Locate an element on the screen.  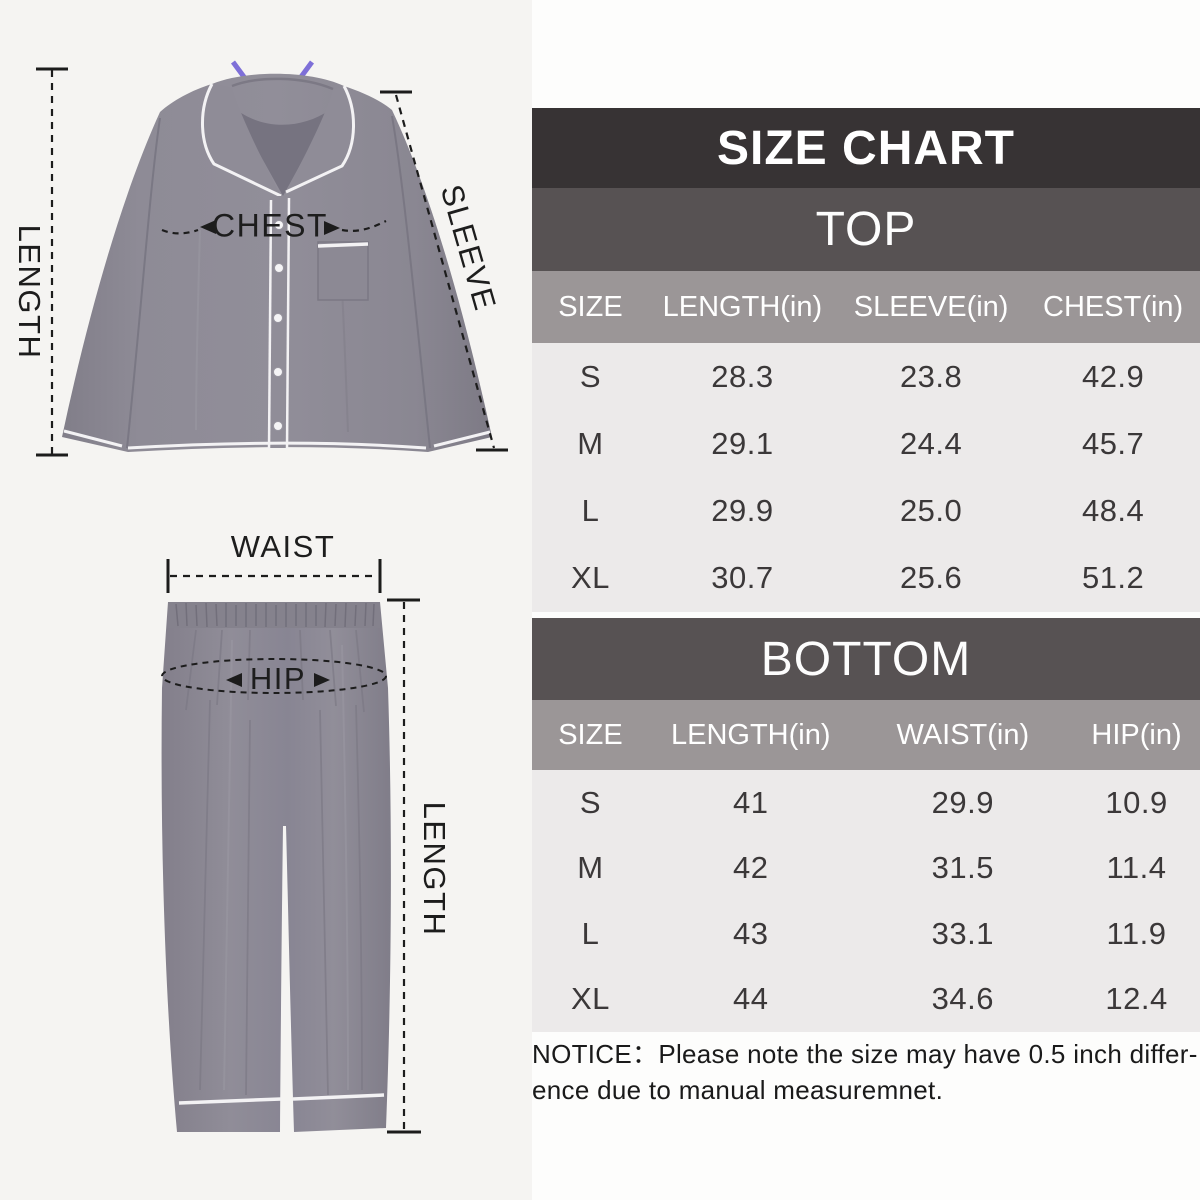
shirt-v-opening is located at coordinates (282, 152).